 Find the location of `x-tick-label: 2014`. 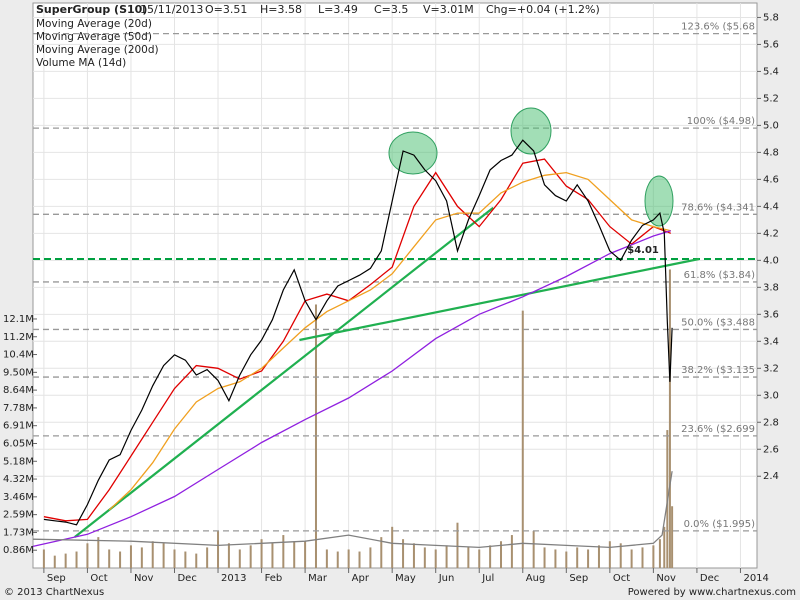

x-tick-label: 2014 is located at coordinates (755, 578).